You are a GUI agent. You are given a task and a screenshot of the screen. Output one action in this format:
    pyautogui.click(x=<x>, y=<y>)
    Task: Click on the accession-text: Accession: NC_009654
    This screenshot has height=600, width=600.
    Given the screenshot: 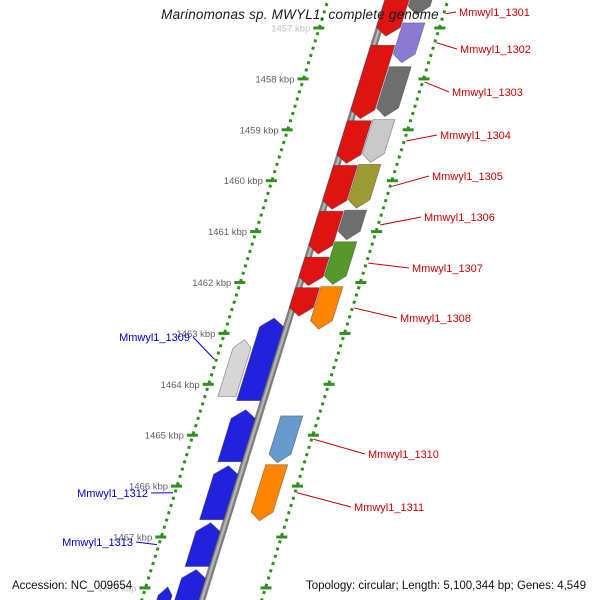 What is the action you would take?
    pyautogui.click(x=72, y=586)
    